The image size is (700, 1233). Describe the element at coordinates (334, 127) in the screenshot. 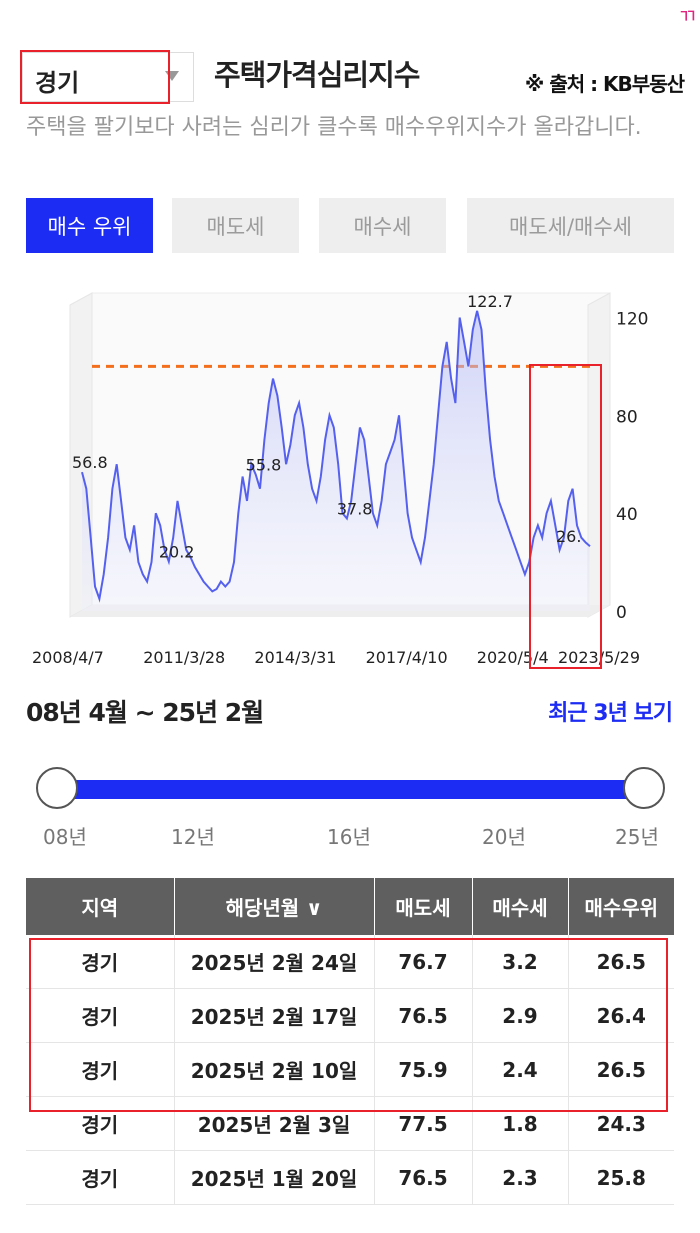

I see `description-text: 주택을 팔기보다 사려는 심리가 클수록 매수우위지수가 올라갑니다.` at that location.